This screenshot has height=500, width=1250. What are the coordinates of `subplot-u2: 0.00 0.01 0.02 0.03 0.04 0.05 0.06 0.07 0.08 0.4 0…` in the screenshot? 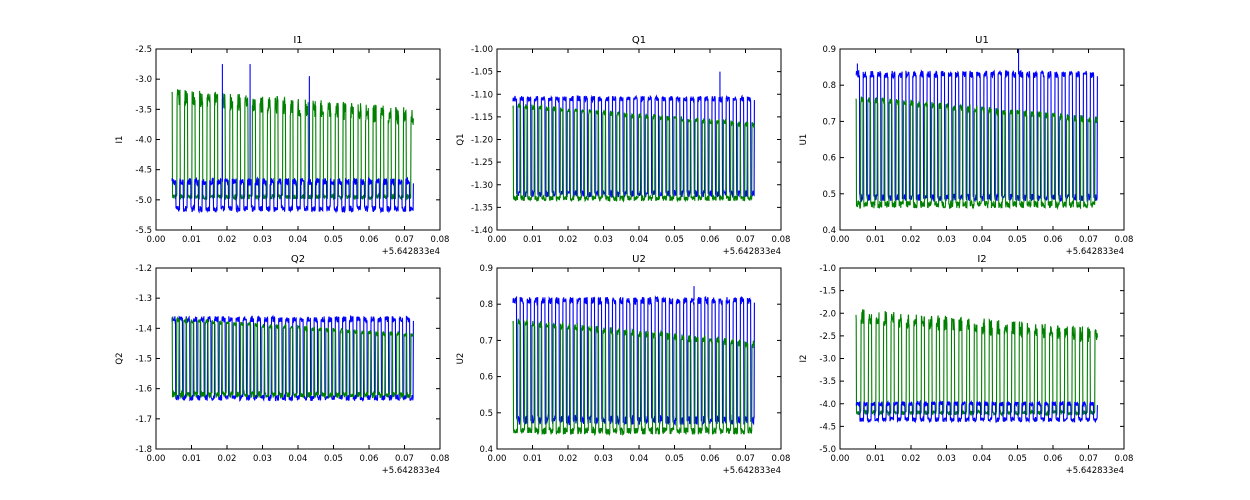 It's located at (623, 365).